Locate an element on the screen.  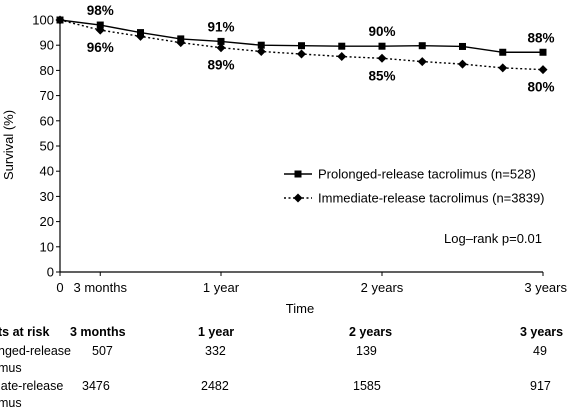
y-tick-label: 0 is located at coordinates (50, 272).